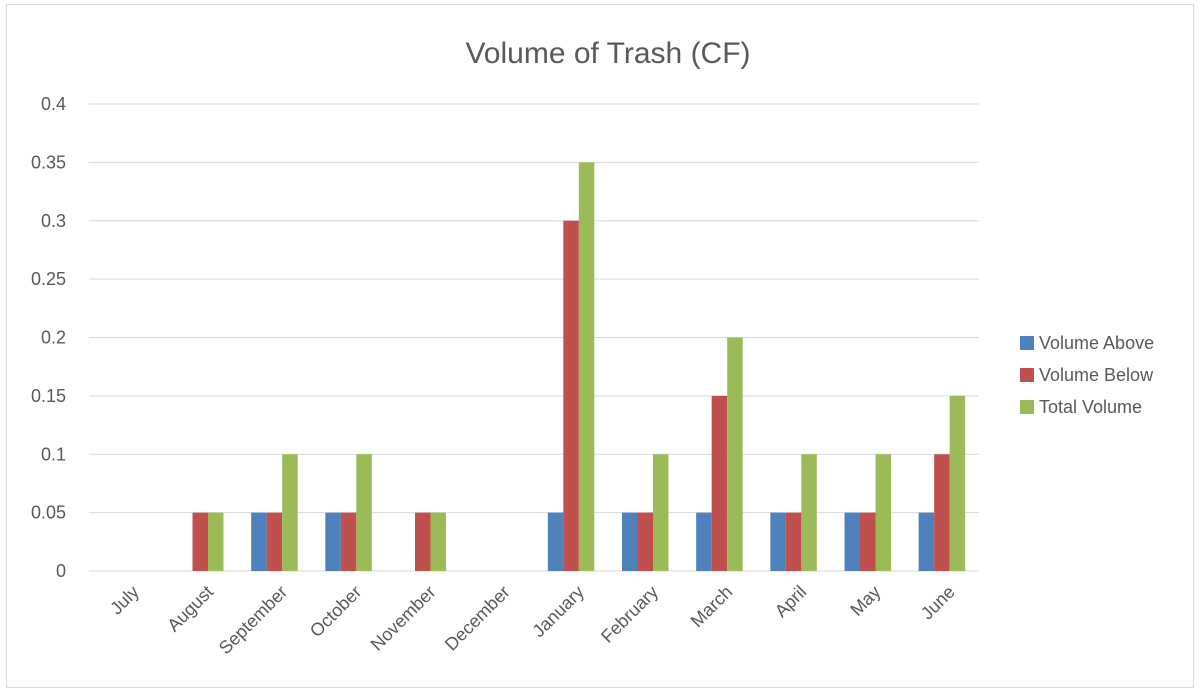 The height and width of the screenshot is (696, 1202). Describe the element at coordinates (53, 104) in the screenshot. I see `y-tick-label: 0.4` at that location.